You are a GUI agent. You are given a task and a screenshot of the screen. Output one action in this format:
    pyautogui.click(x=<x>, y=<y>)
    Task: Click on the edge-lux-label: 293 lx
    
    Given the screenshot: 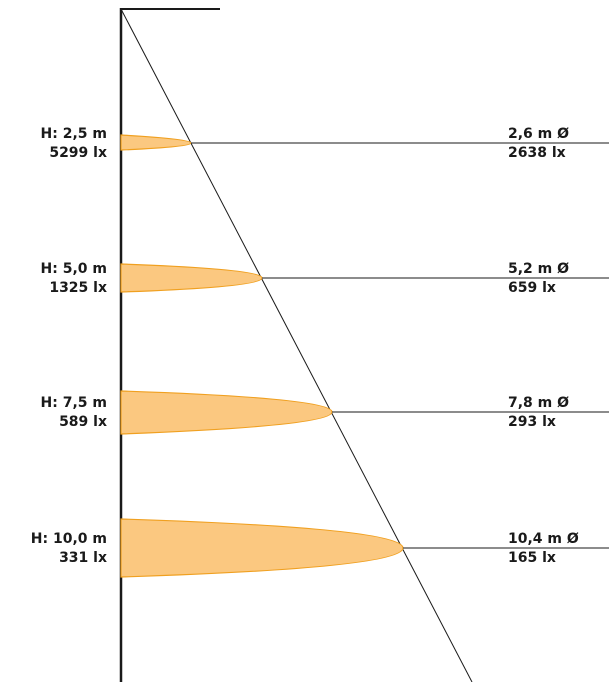 What is the action you would take?
    pyautogui.click(x=532, y=422)
    